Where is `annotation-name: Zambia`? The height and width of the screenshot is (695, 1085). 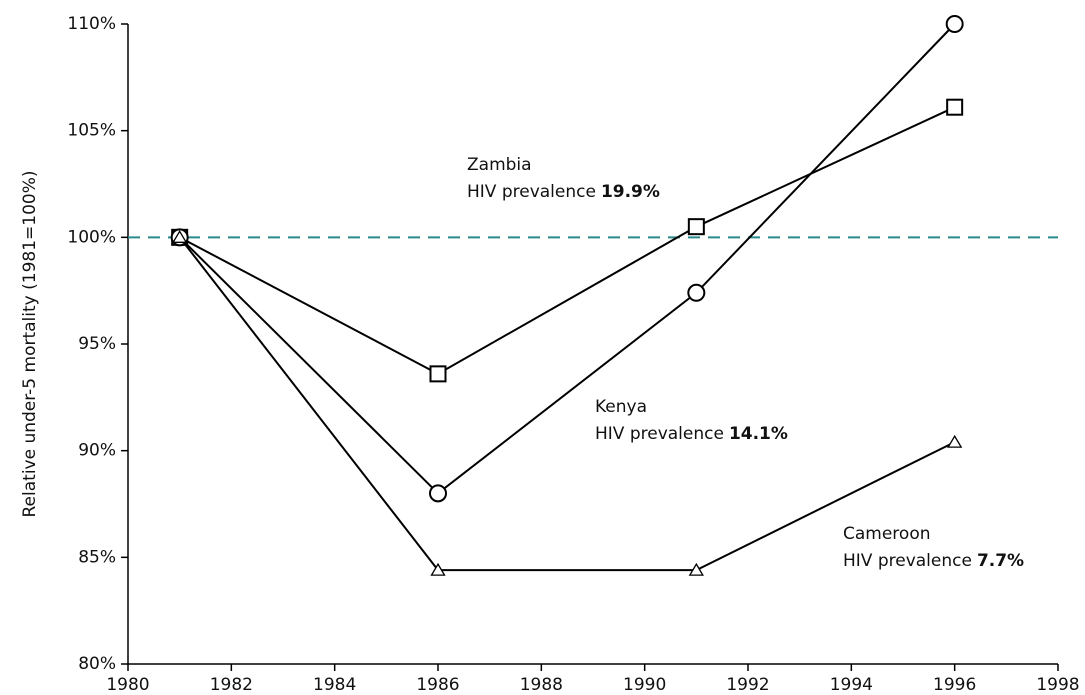
annotation-name: Zambia is located at coordinates (499, 165).